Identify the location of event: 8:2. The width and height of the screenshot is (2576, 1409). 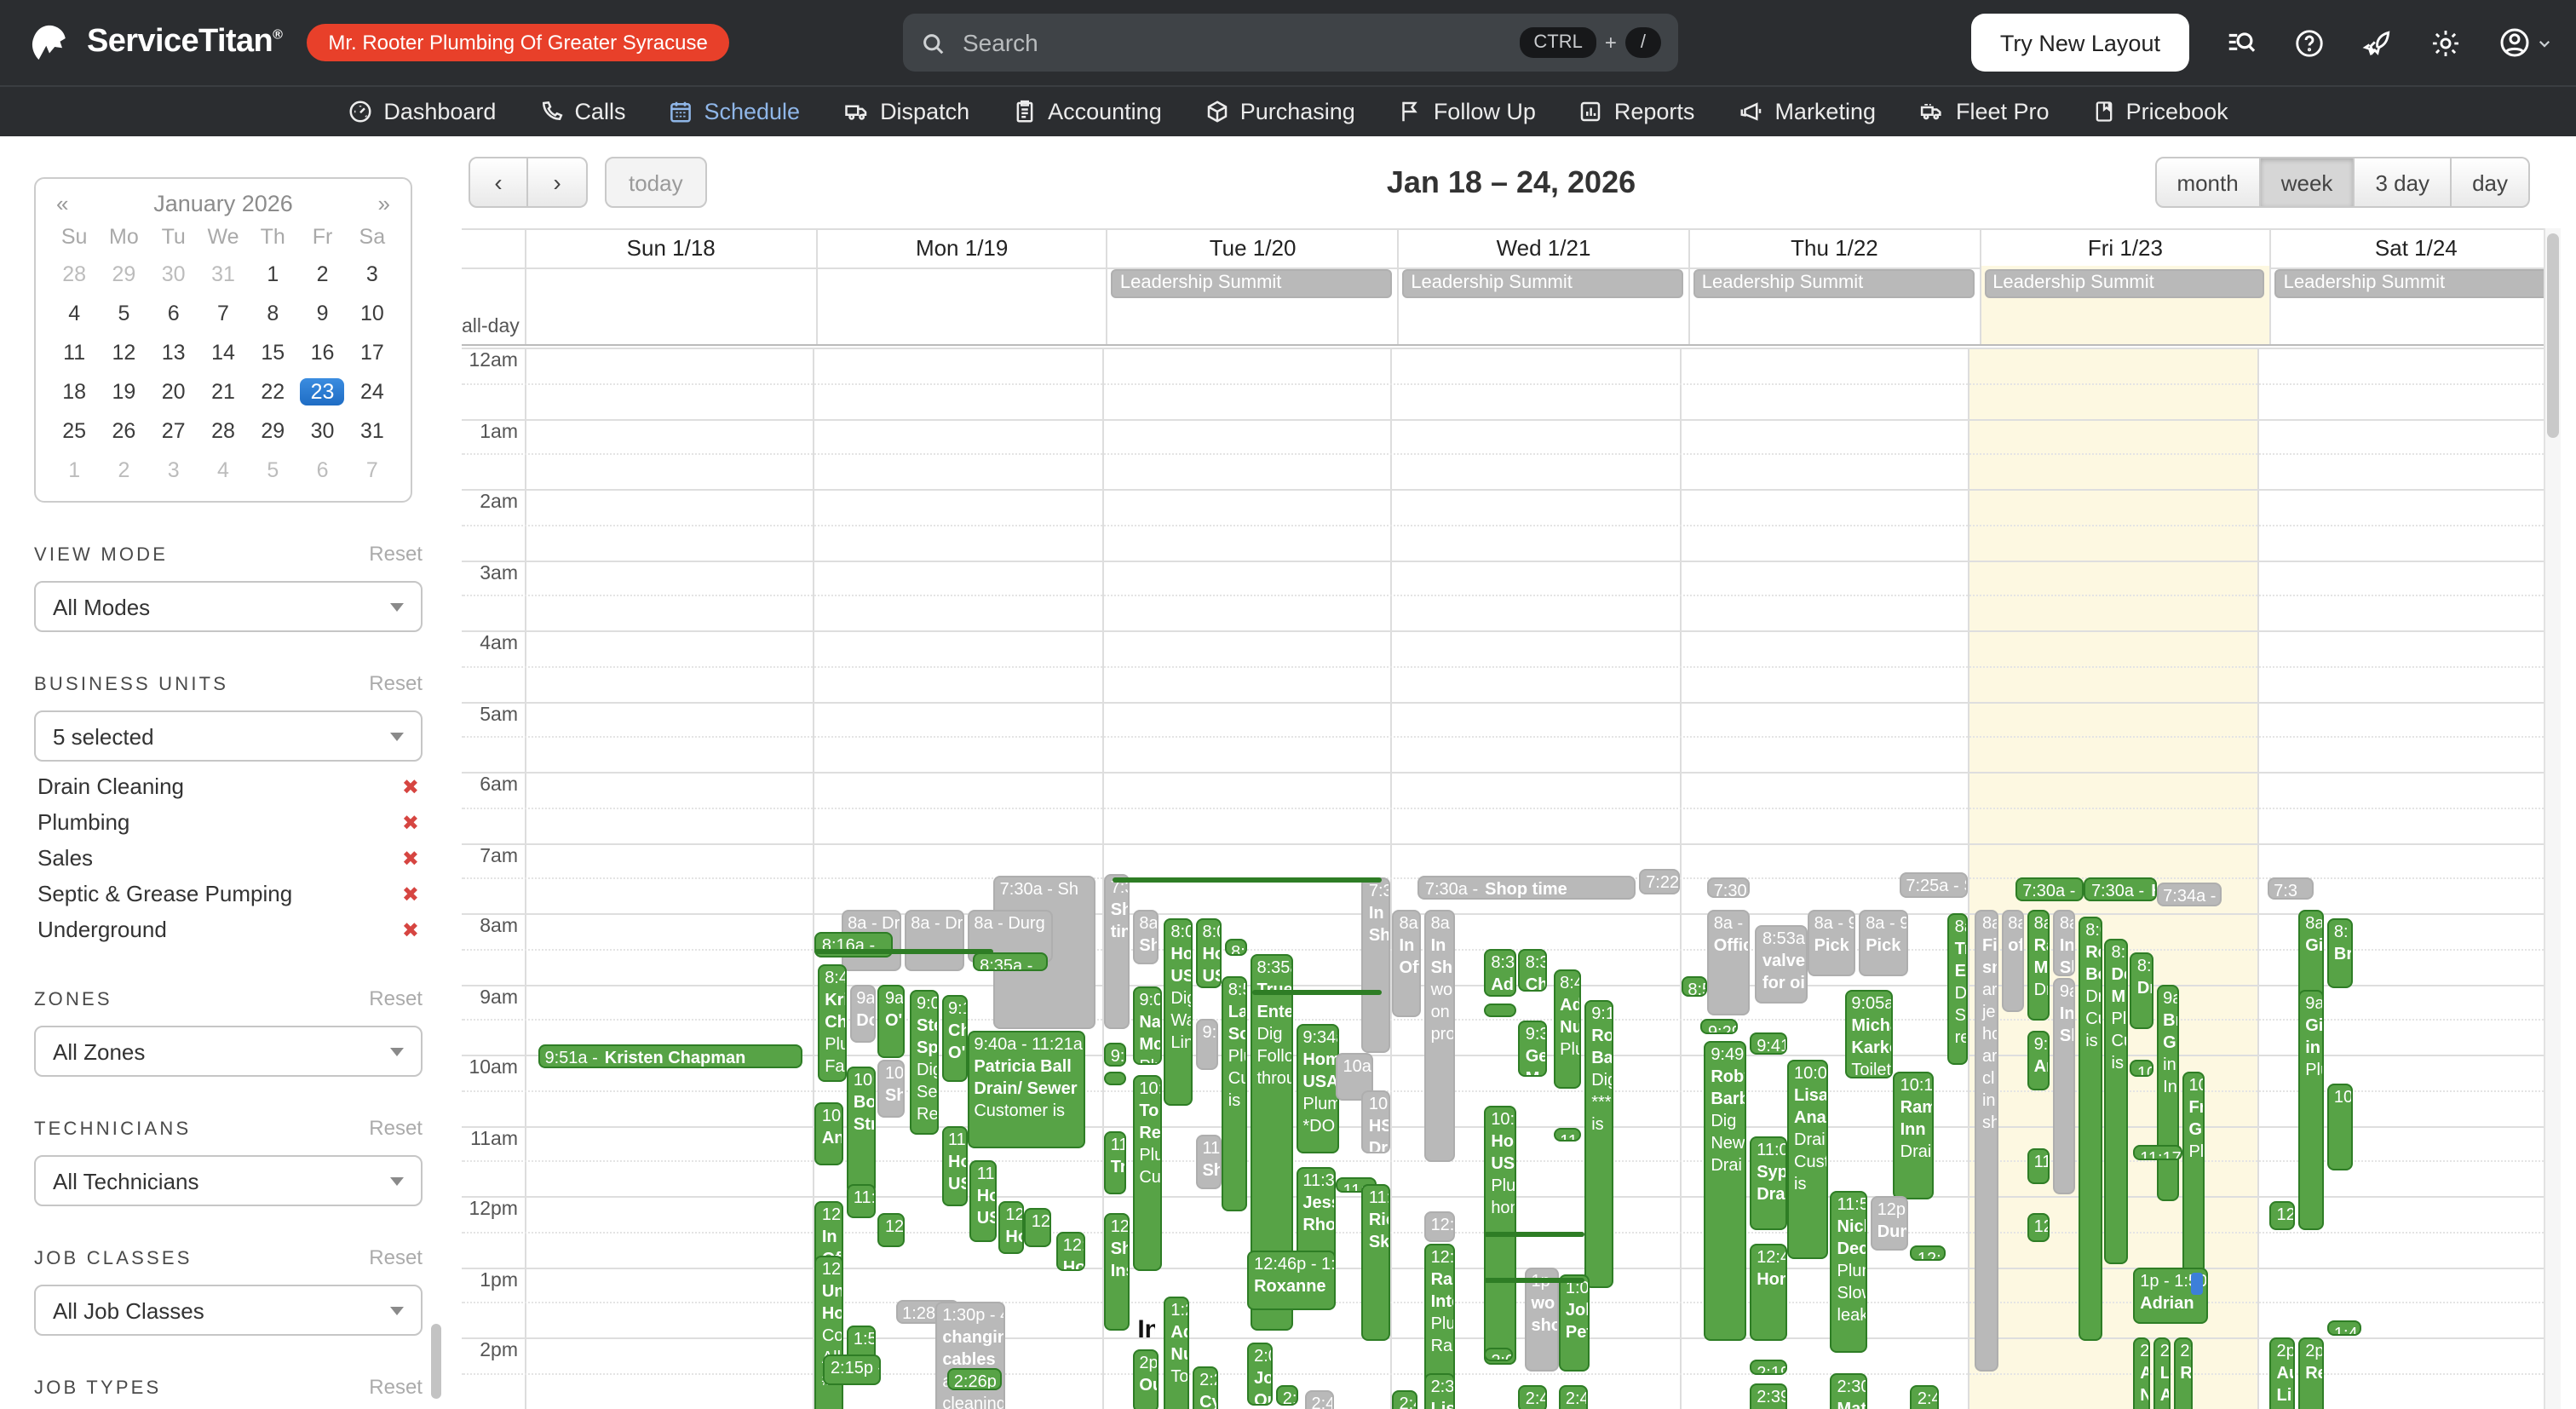
(1236, 947).